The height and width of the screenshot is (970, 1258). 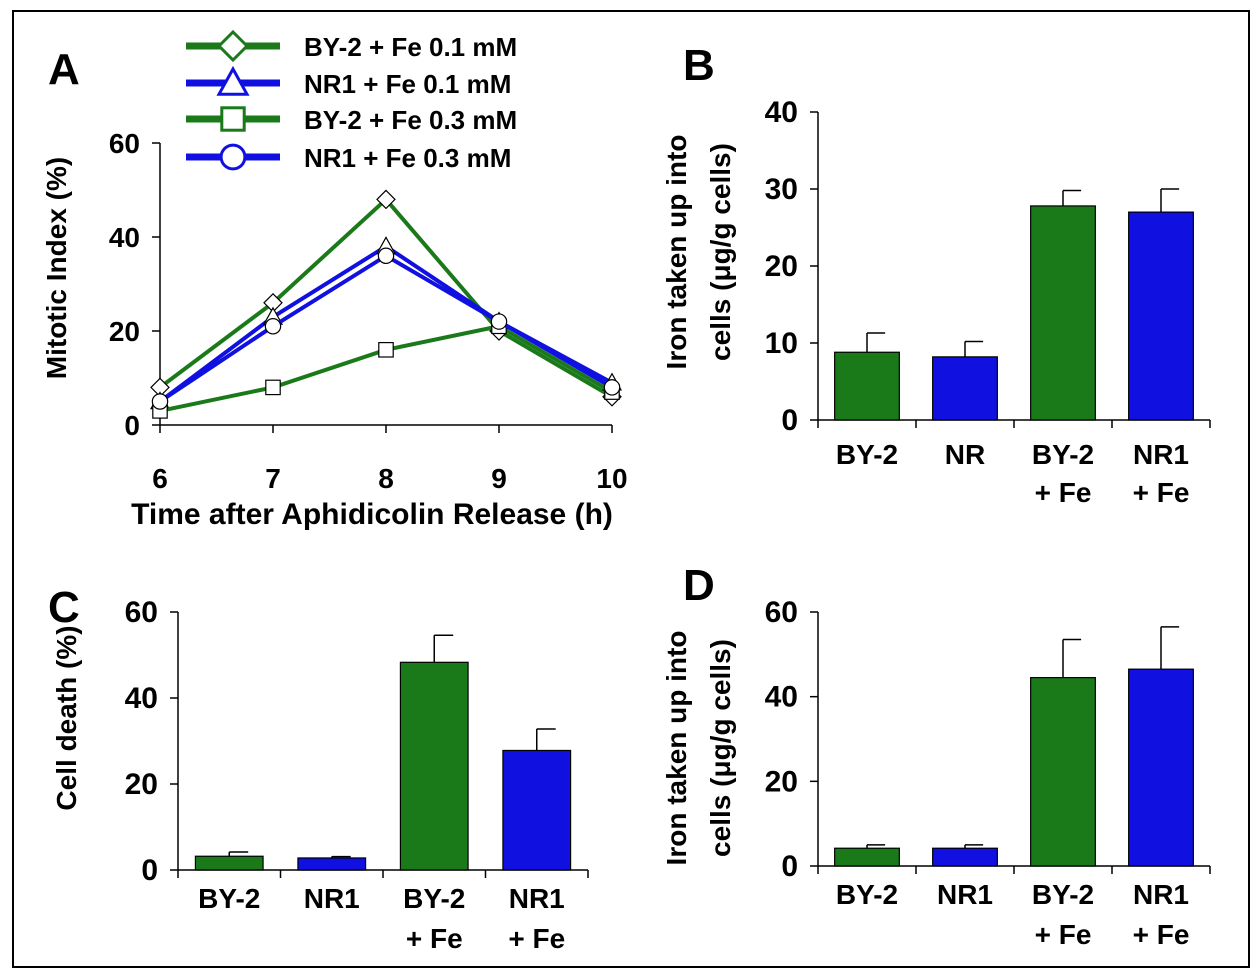 What do you see at coordinates (699, 585) in the screenshot?
I see `panel-letter-d: D` at bounding box center [699, 585].